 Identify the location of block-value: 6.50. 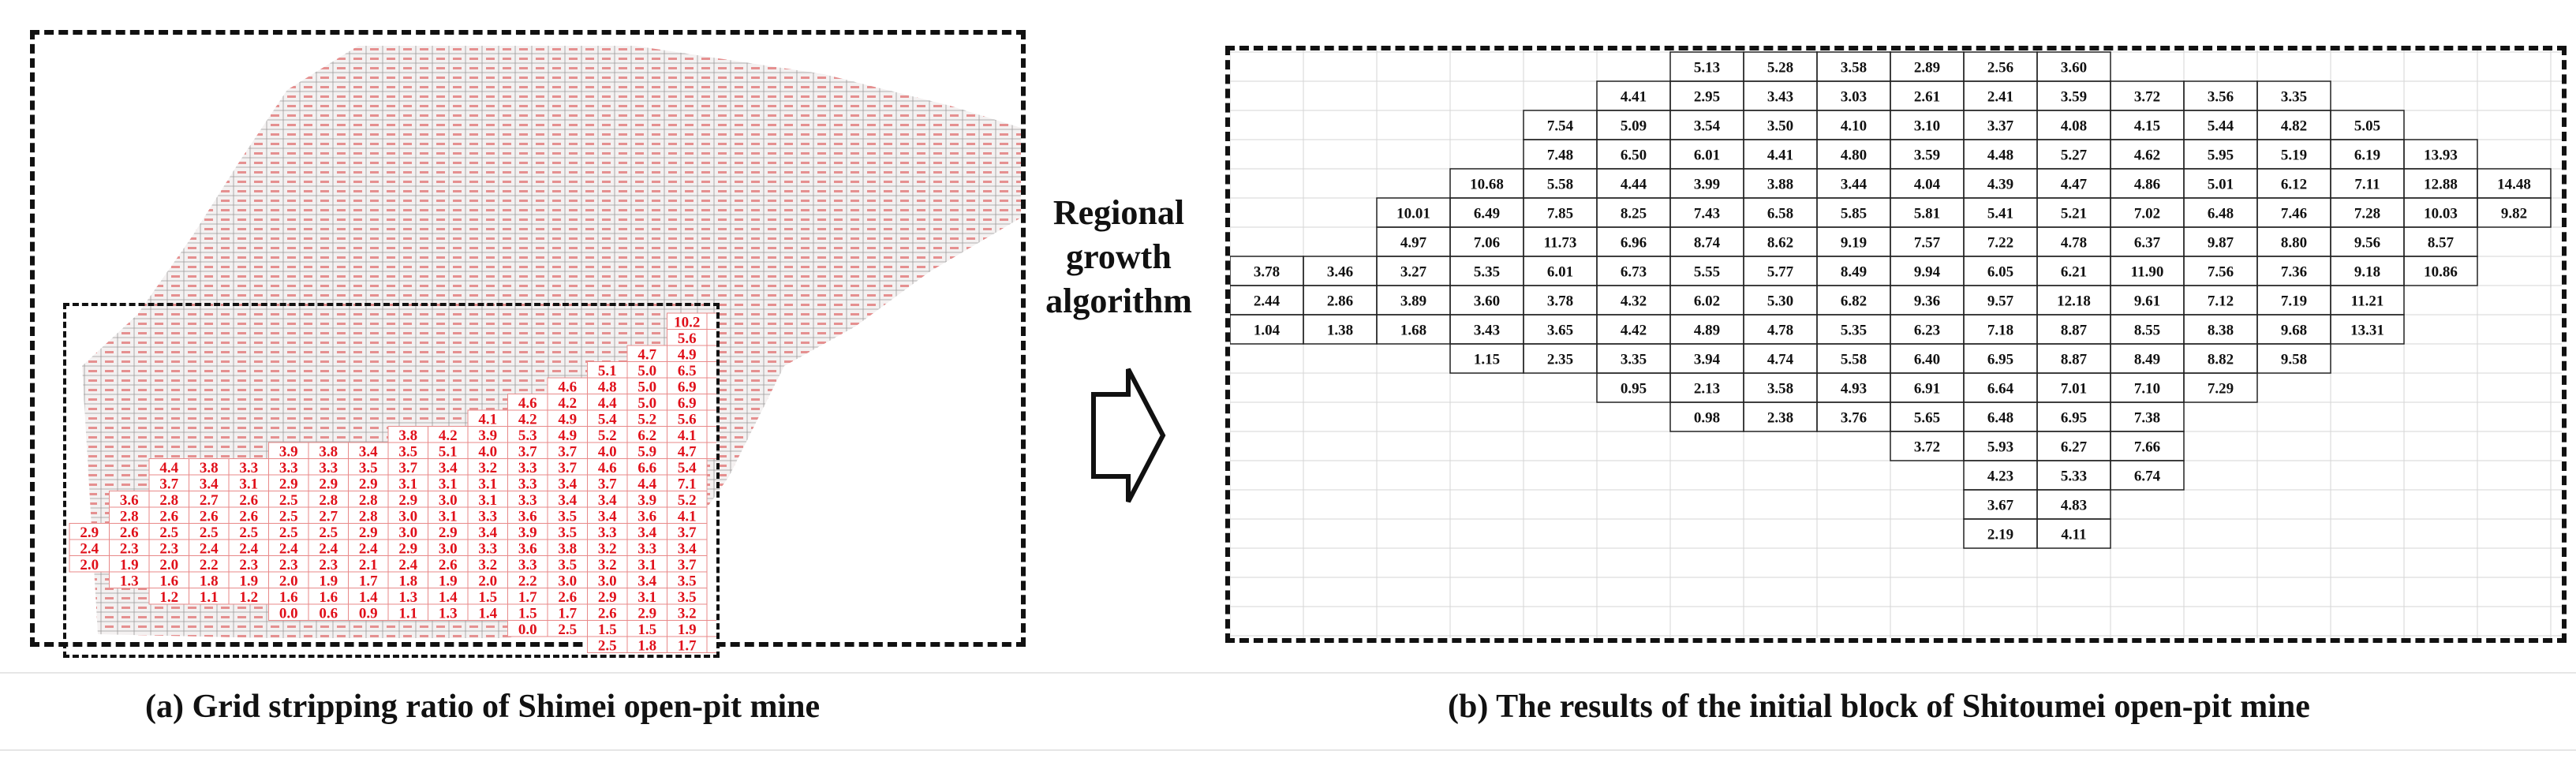
(1634, 155).